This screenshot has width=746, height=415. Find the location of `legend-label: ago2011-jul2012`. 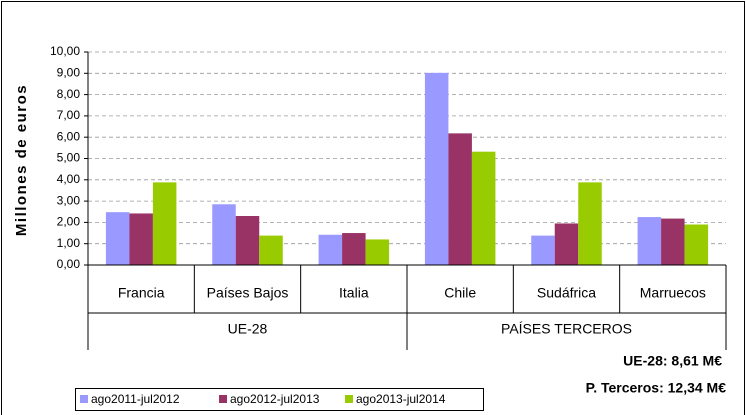

legend-label: ago2011-jul2012 is located at coordinates (135, 399).